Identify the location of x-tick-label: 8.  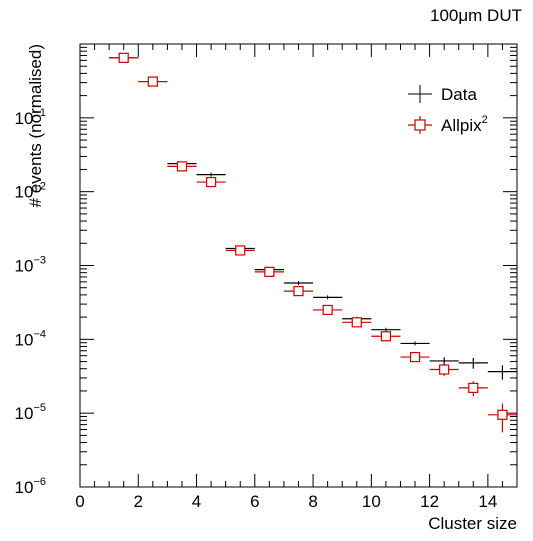
(312, 501).